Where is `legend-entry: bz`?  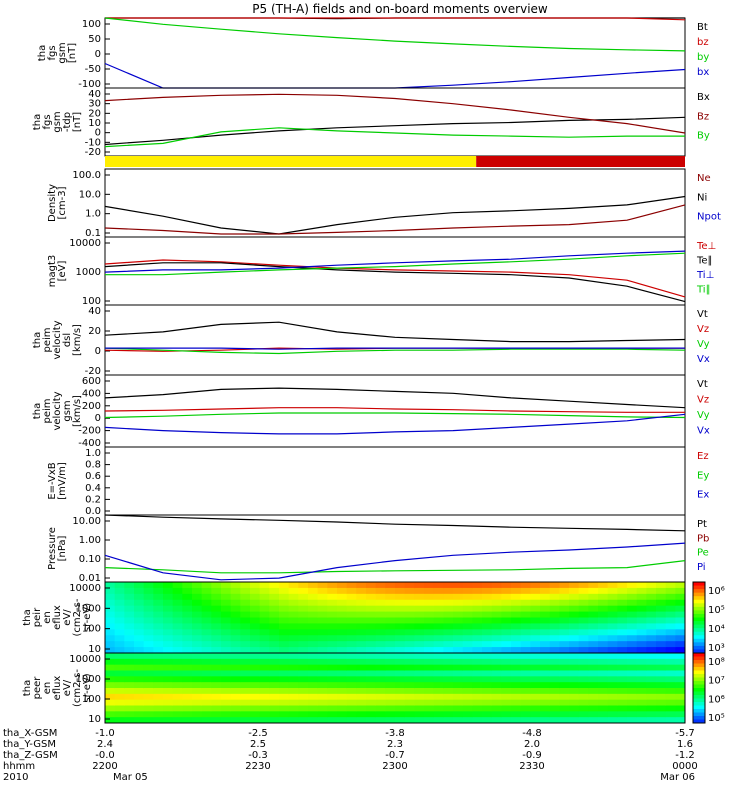 legend-entry: bz is located at coordinates (703, 42).